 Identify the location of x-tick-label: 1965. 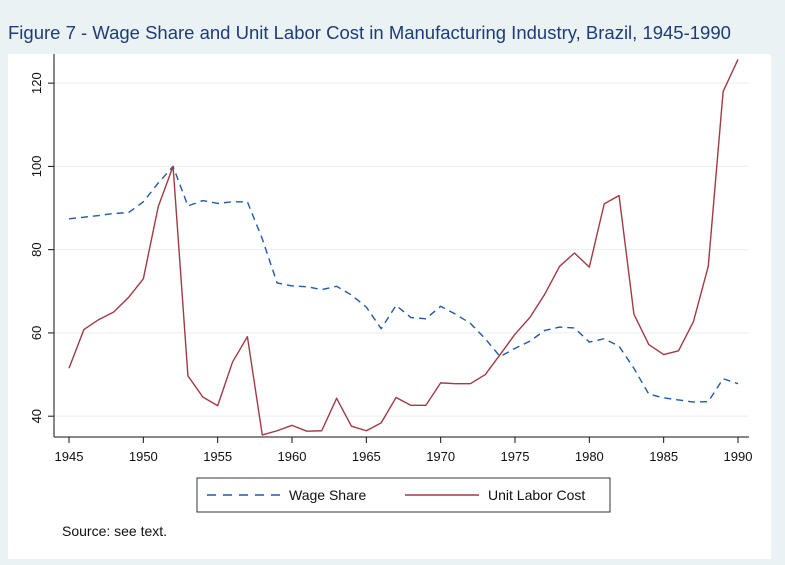
(366, 456).